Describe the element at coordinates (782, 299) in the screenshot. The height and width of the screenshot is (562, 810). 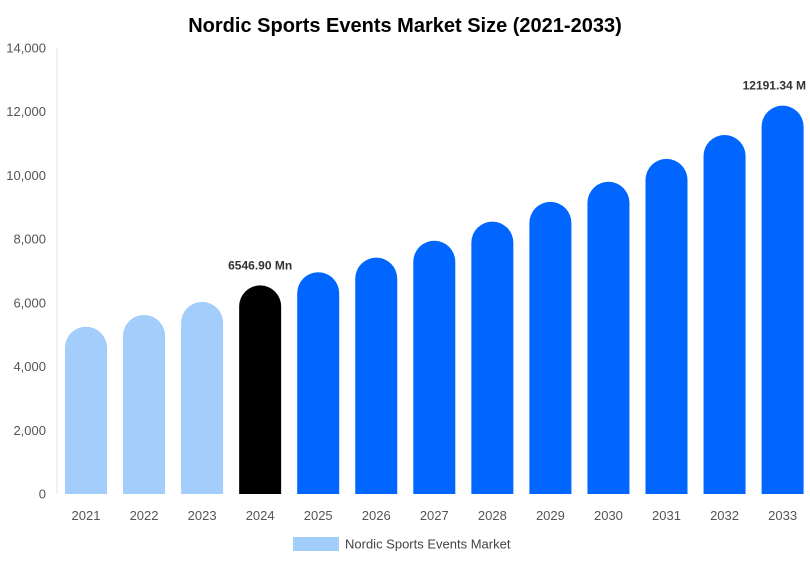
I see `bar-2033` at that location.